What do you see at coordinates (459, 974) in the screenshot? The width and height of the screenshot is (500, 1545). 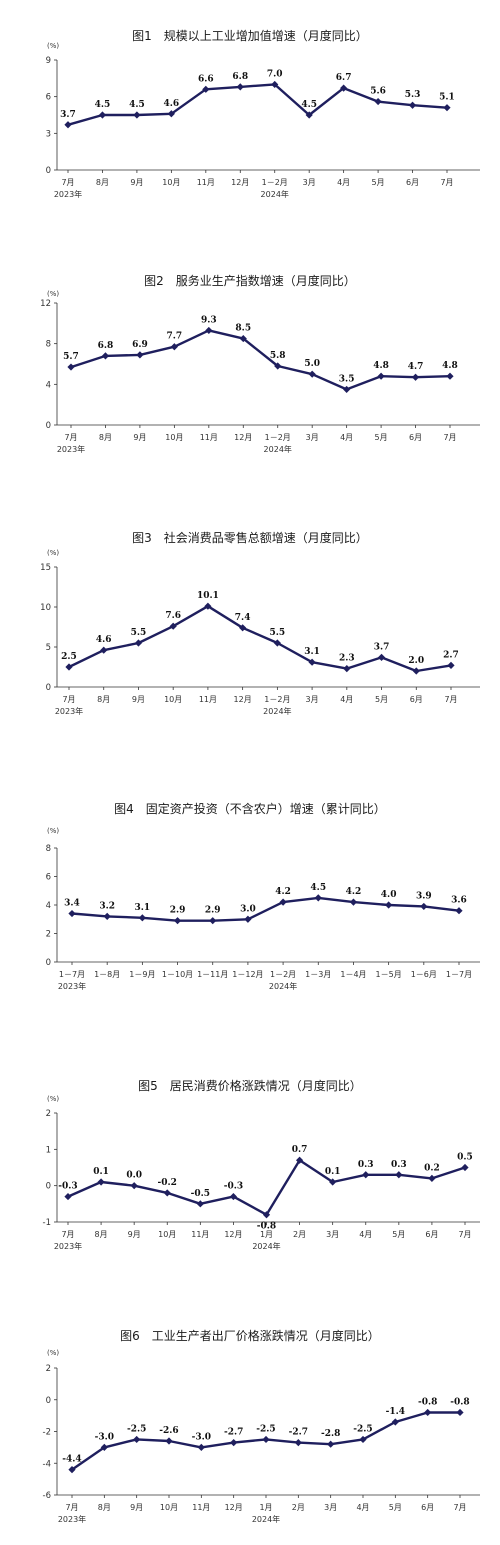 I see `x-tick-label: 1－7月` at bounding box center [459, 974].